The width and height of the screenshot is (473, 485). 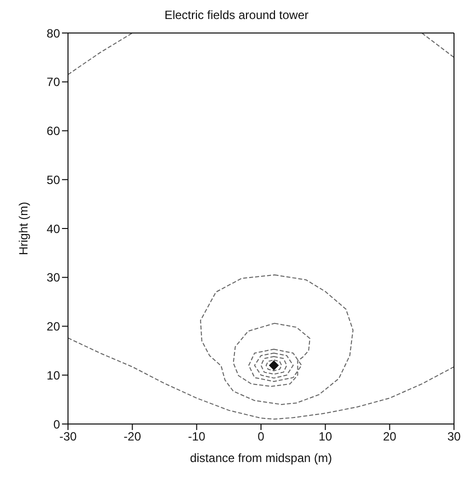 I want to click on x-axis-title: distance from midspan (m), so click(x=261, y=458).